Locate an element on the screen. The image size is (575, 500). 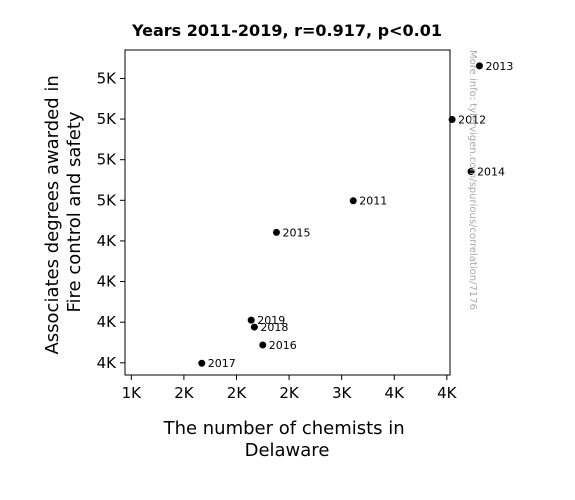
data-point-2017 is located at coordinates (202, 363).